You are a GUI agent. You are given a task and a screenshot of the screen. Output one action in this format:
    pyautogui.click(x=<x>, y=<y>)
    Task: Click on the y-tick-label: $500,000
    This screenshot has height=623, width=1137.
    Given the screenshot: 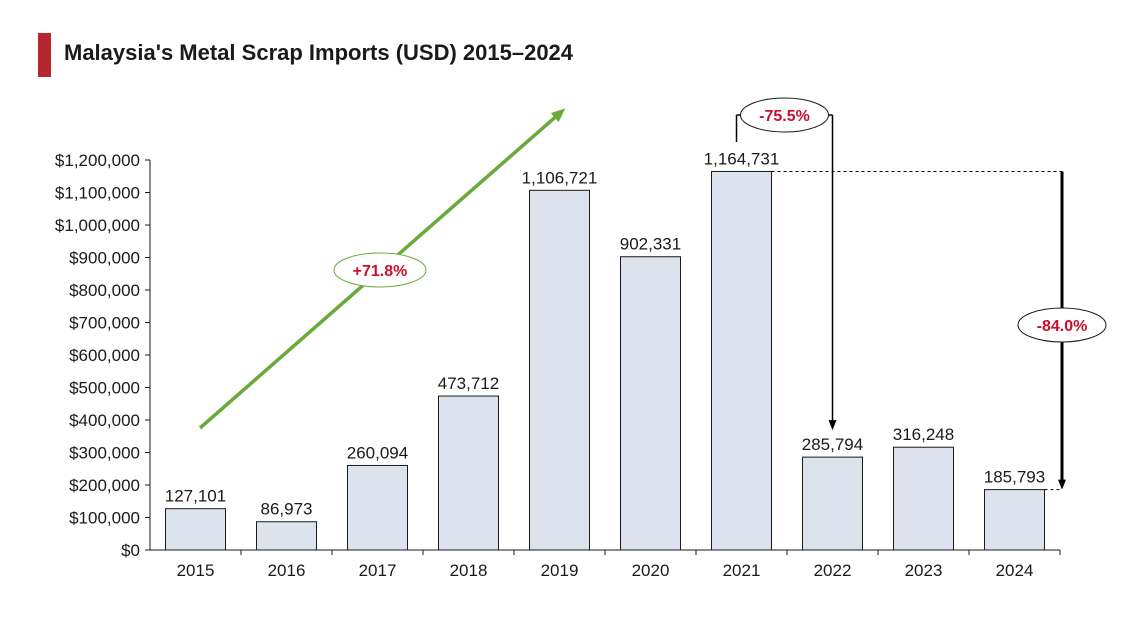 What is the action you would take?
    pyautogui.click(x=104, y=388)
    